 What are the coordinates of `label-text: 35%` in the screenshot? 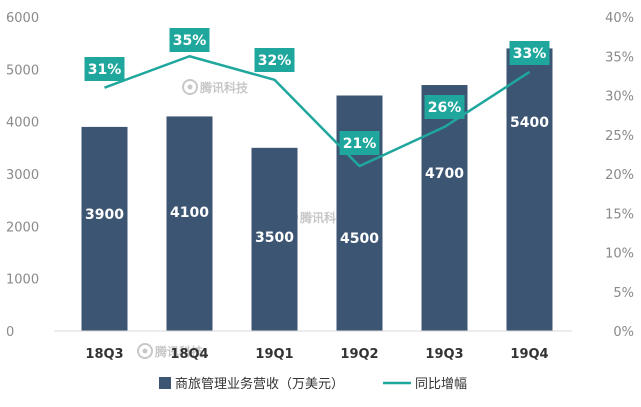 It's located at (190, 41).